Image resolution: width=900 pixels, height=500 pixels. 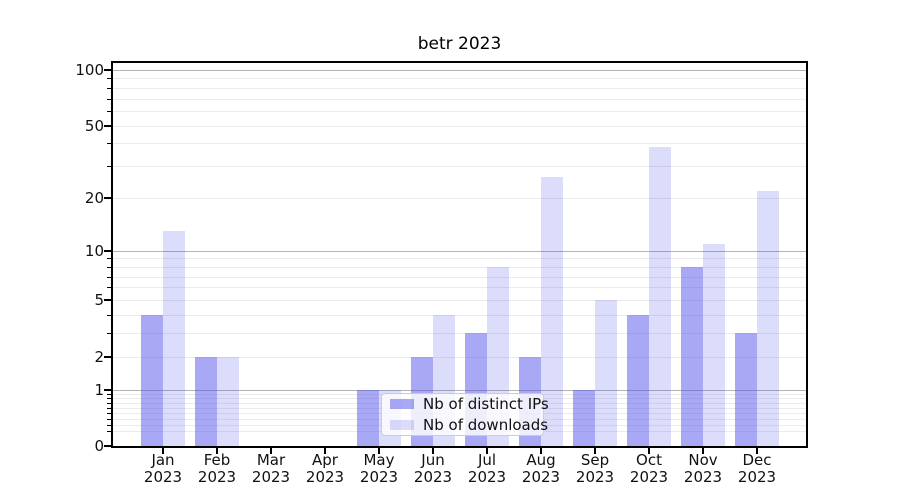 I want to click on x-tick-label-sep: Sep 2023, so click(x=595, y=468).